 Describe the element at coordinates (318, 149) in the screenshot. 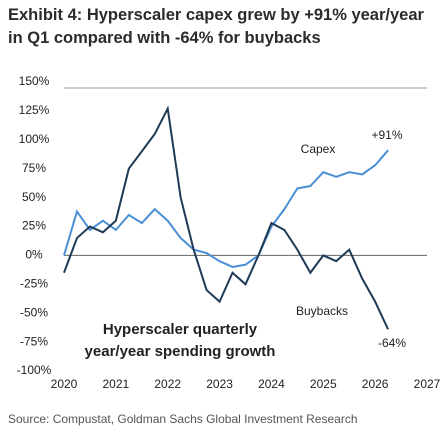

I see `annotation: Capex` at that location.